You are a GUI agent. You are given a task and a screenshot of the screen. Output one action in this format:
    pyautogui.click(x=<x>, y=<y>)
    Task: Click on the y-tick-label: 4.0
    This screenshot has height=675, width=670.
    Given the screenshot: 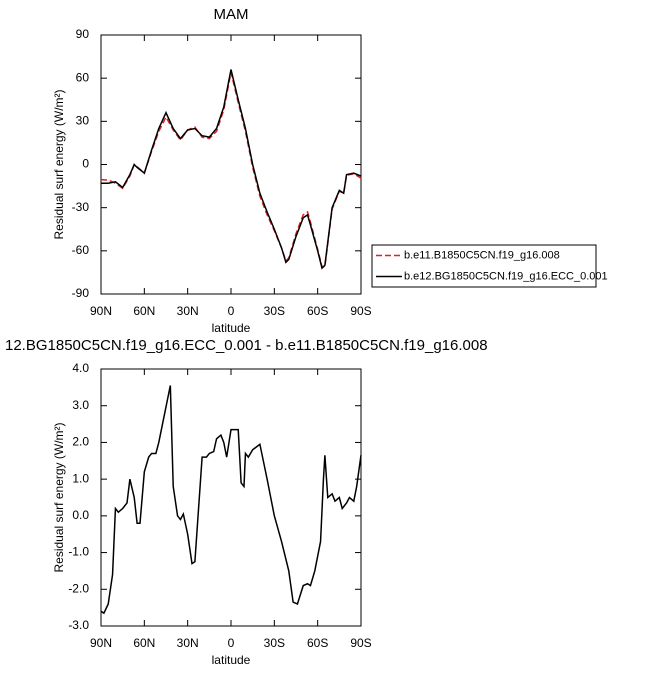 What is the action you would take?
    pyautogui.click(x=80, y=368)
    